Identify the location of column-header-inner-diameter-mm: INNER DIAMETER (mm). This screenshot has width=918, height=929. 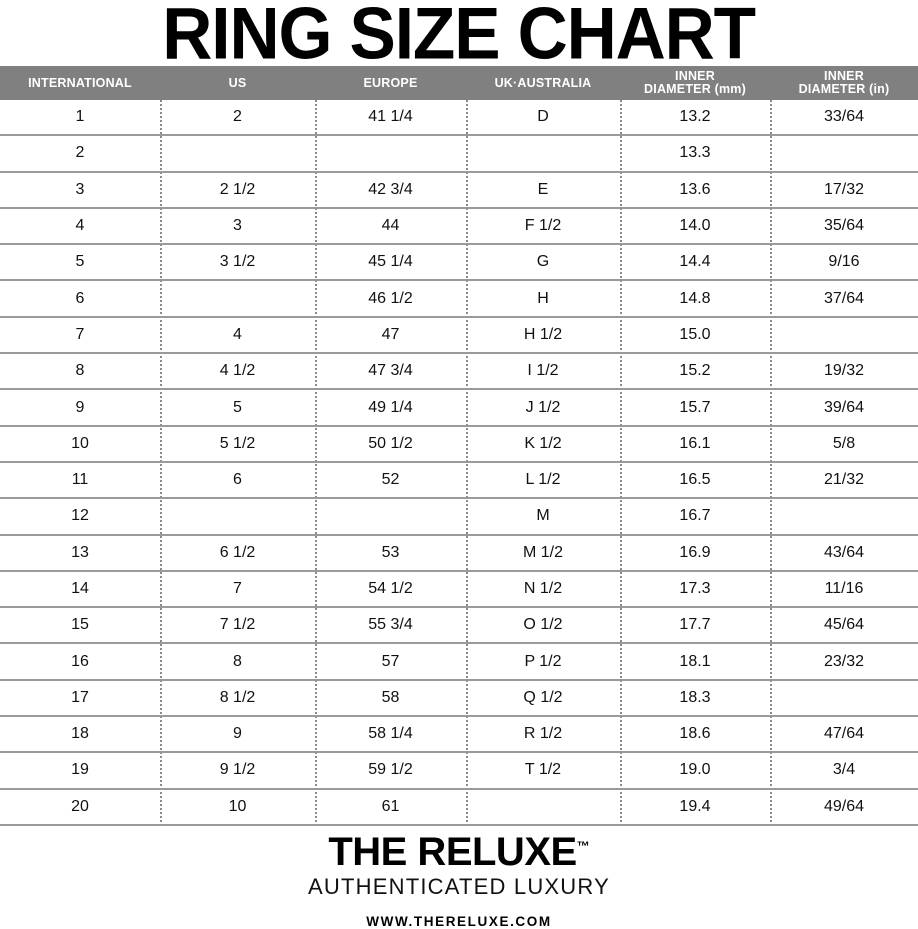
(695, 83).